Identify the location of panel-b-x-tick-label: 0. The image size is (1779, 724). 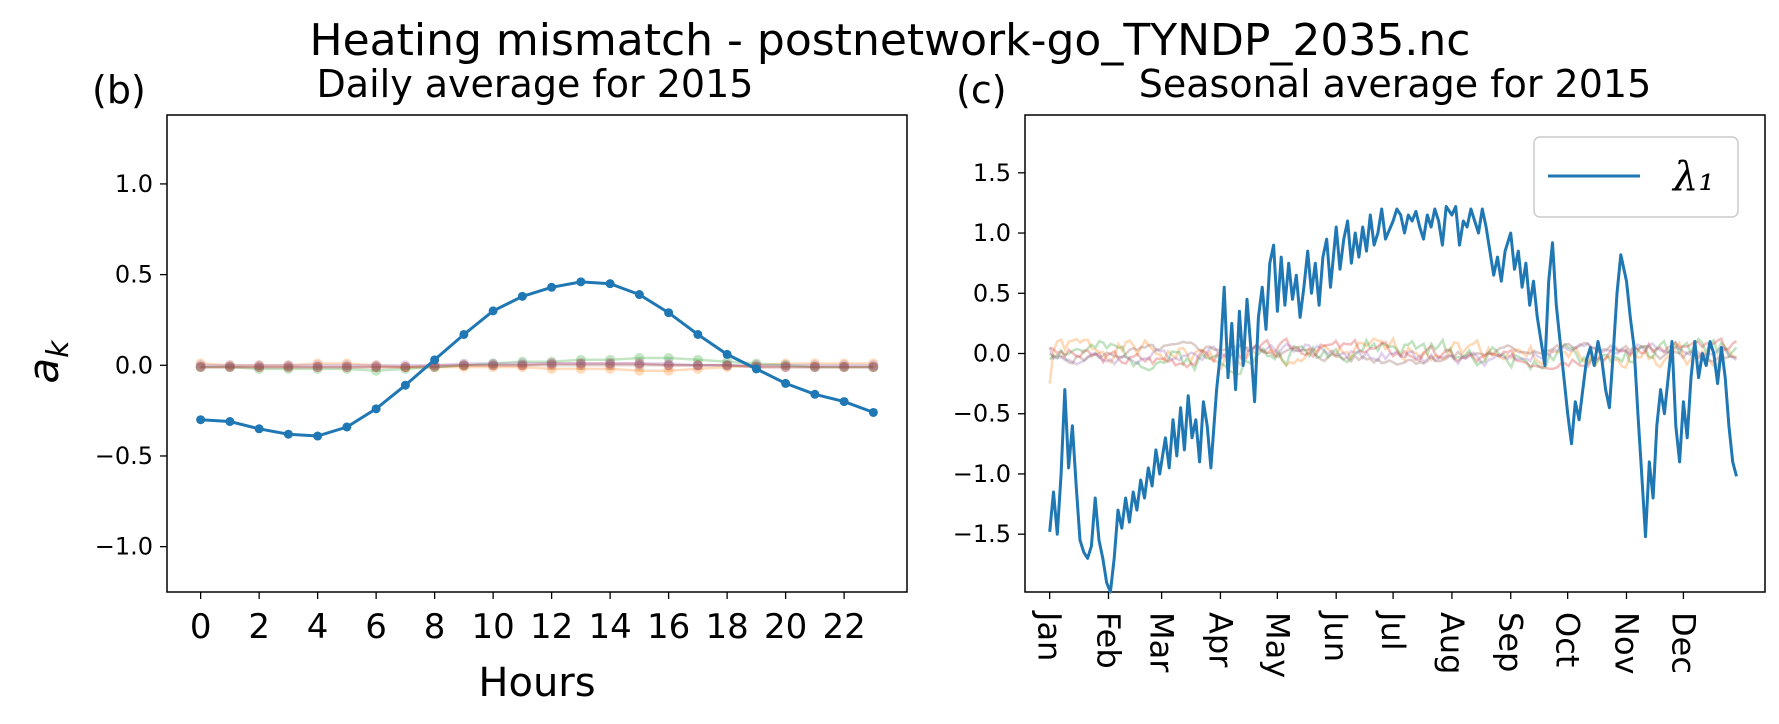
(201, 627).